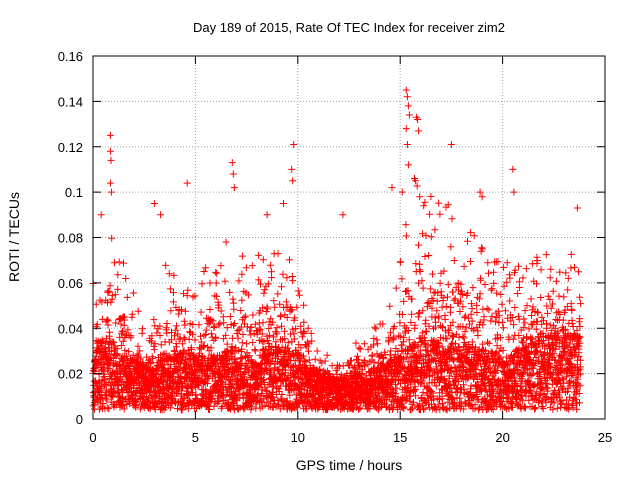 This screenshot has height=480, width=640. I want to click on y-tick-label: 0, so click(79, 419).